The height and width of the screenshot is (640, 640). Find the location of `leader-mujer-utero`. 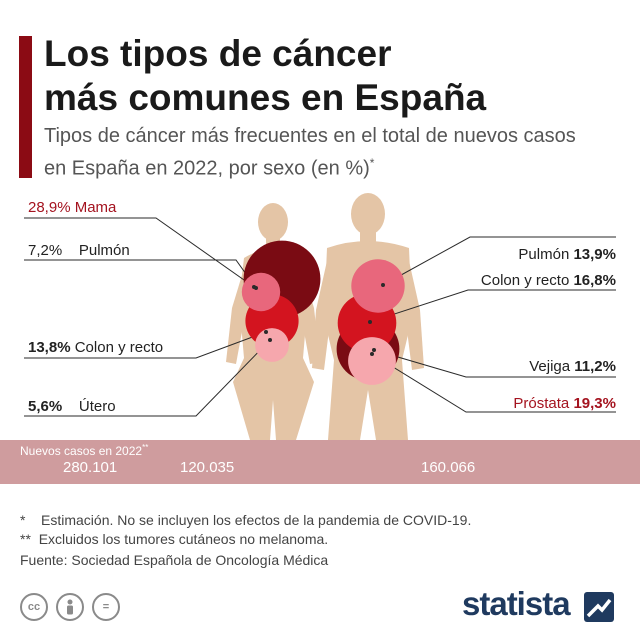

leader-mujer-utero is located at coordinates (147, 378).